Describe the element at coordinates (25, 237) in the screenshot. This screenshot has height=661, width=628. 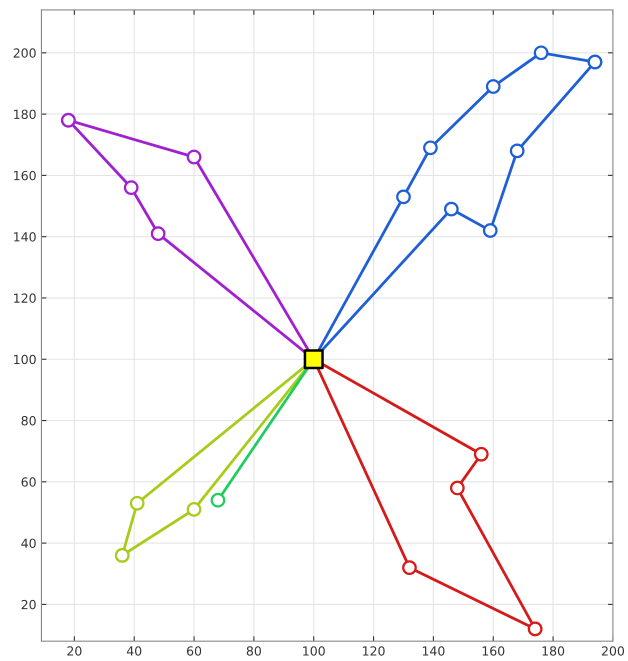
I see `y-tick-label: 140` at that location.